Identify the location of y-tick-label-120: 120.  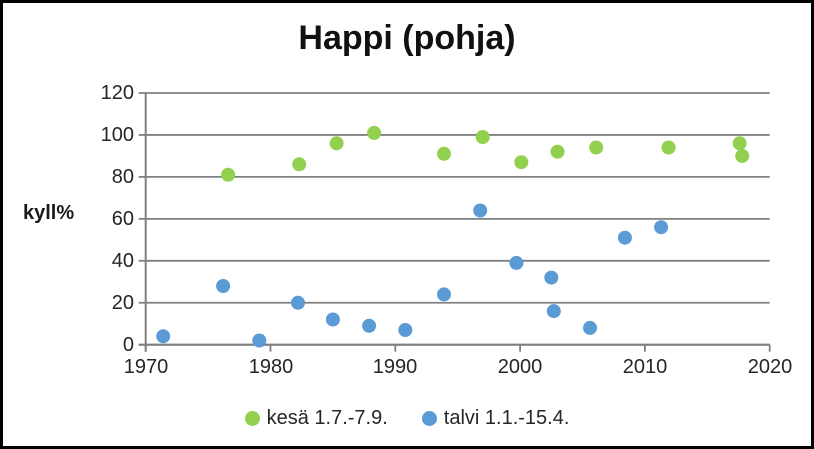
(117, 93).